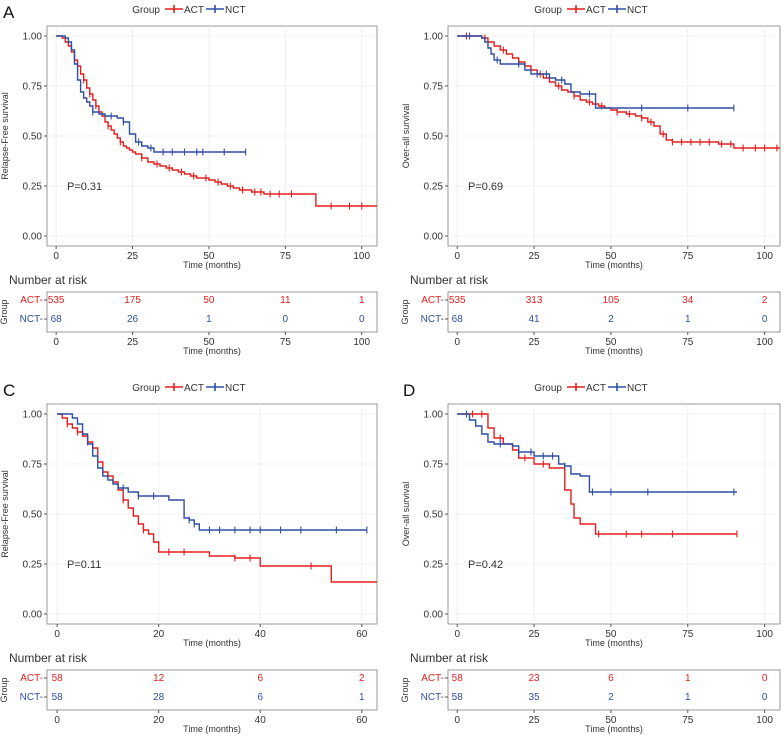  Describe the element at coordinates (57, 634) in the screenshot. I see `x-tick-label: 0` at that location.